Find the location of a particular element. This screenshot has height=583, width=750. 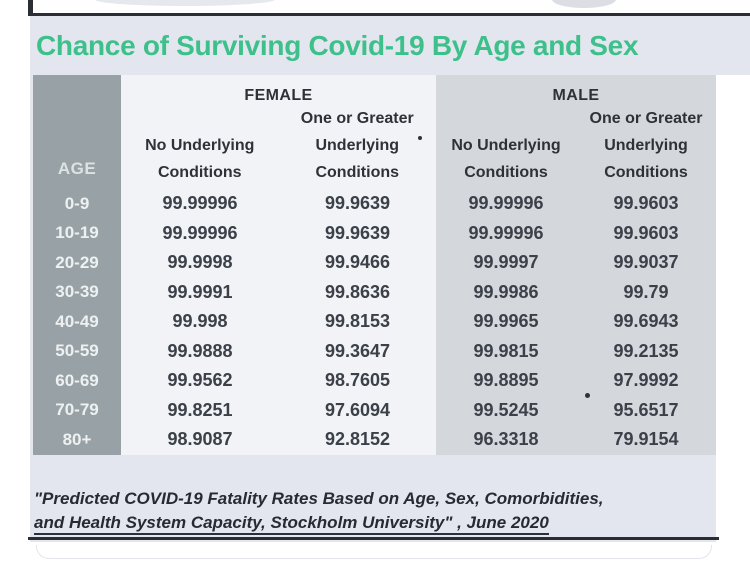

male-nocond-cell: 99.9815 is located at coordinates (506, 350).